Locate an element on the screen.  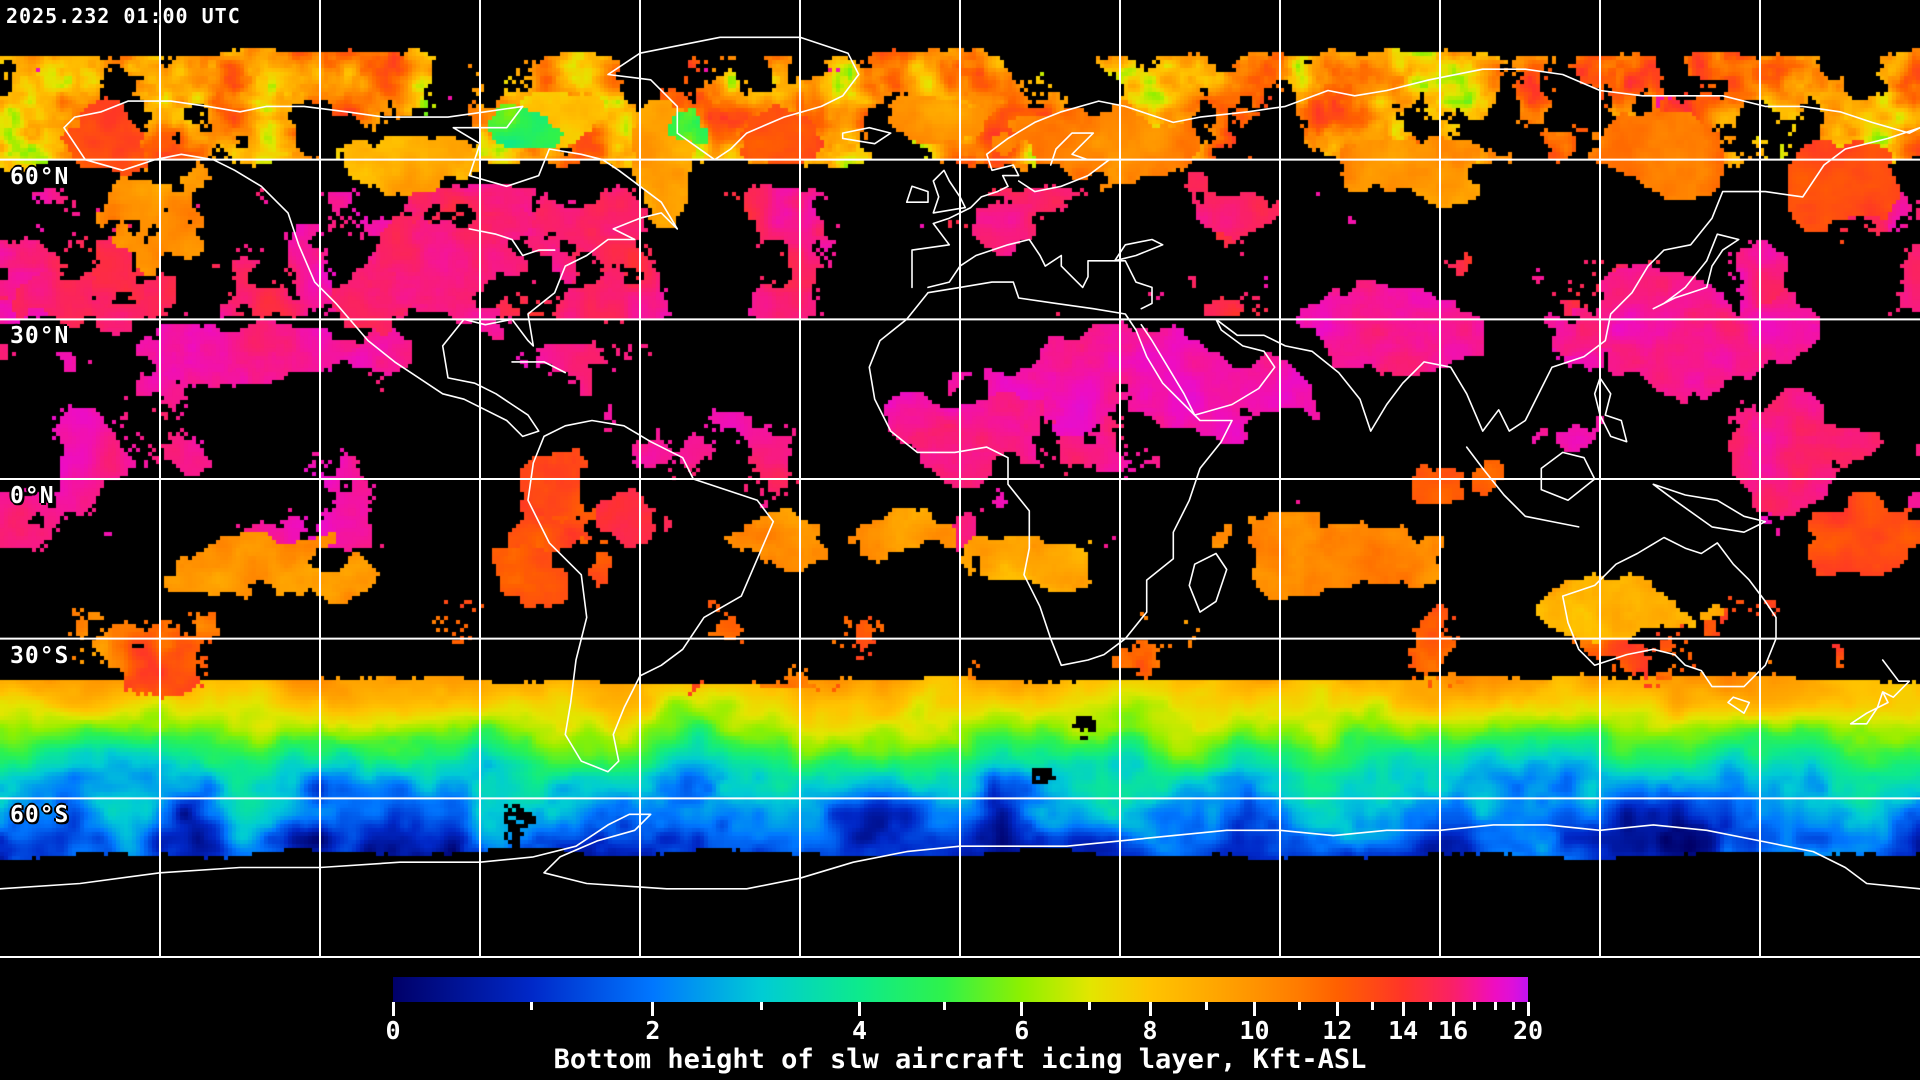
colorbar-tick-label: 6 is located at coordinates (1022, 1030).